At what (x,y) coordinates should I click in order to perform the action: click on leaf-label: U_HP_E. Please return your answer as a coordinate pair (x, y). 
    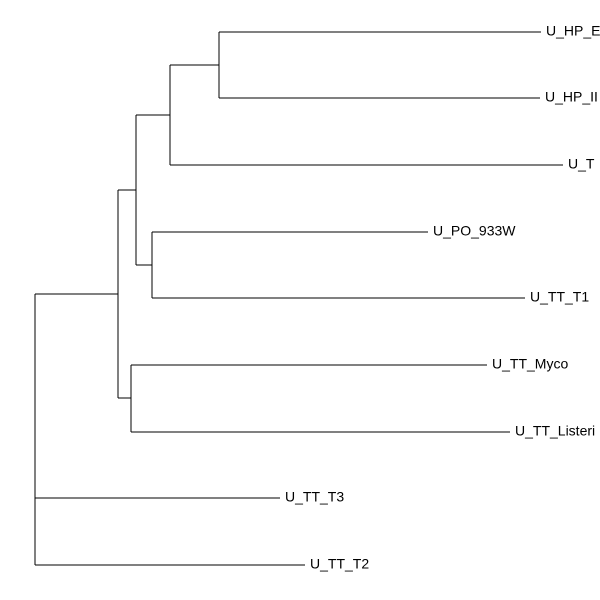
    Looking at the image, I should click on (573, 31).